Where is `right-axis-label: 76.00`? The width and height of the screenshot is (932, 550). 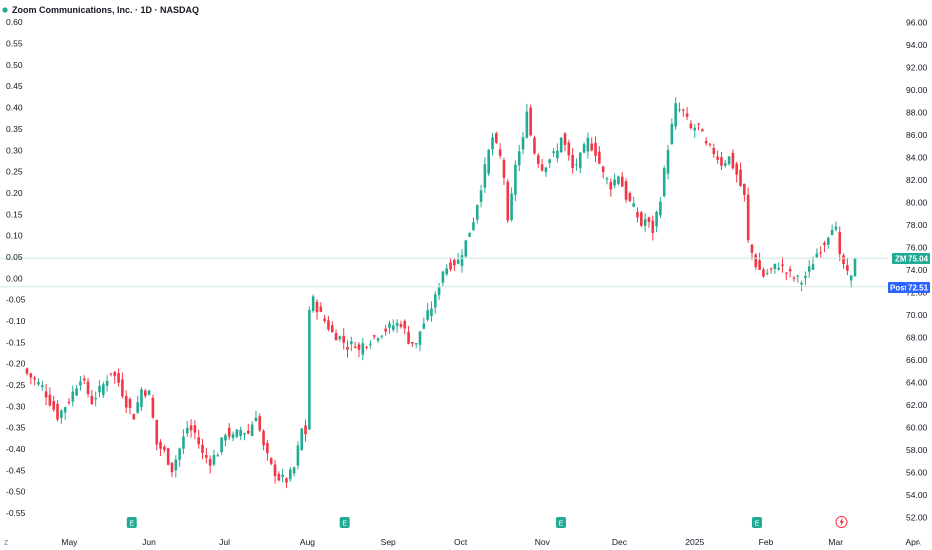 right-axis-label: 76.00 is located at coordinates (917, 248).